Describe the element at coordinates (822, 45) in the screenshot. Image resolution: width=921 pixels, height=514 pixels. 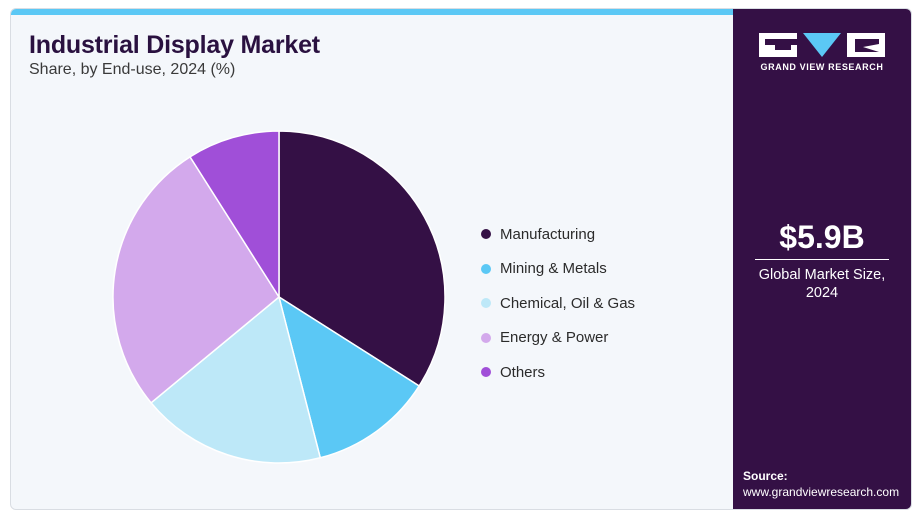
I see `grand-view-research-logo-icon` at that location.